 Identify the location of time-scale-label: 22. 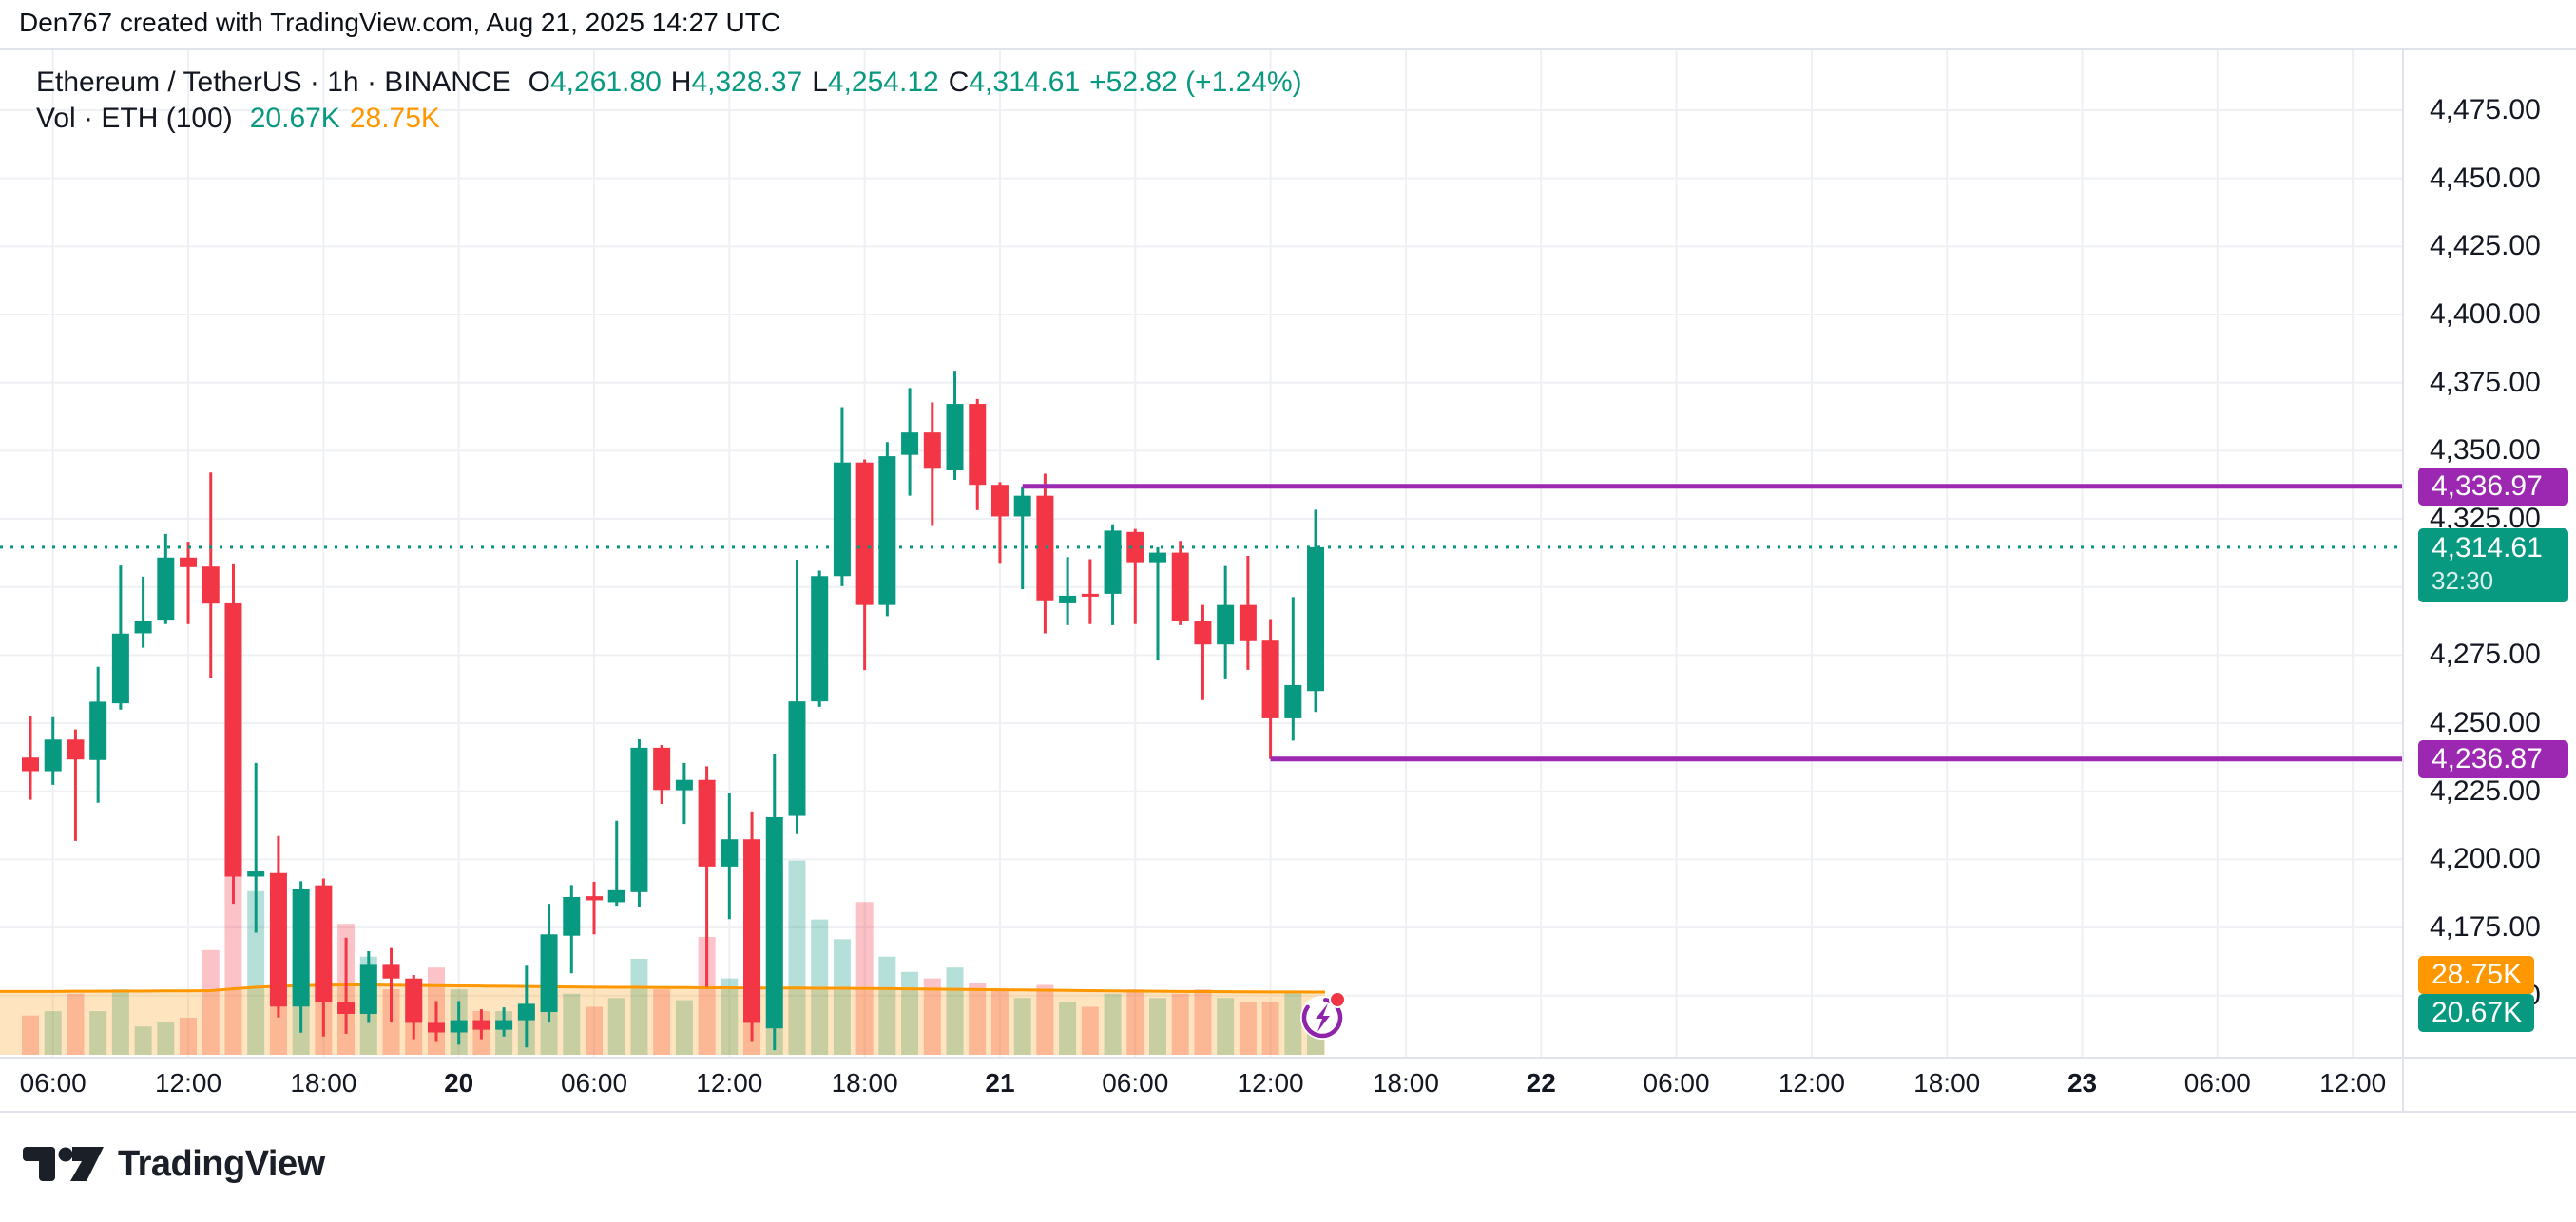
(1541, 1083).